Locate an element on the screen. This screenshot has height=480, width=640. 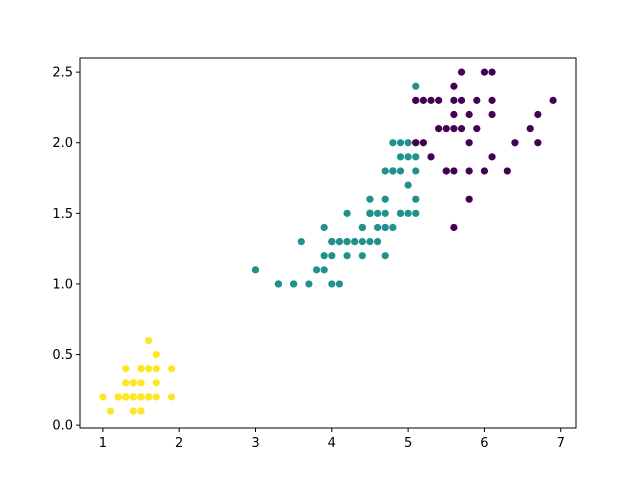
y-tick-label: 2.5 is located at coordinates (62, 73).